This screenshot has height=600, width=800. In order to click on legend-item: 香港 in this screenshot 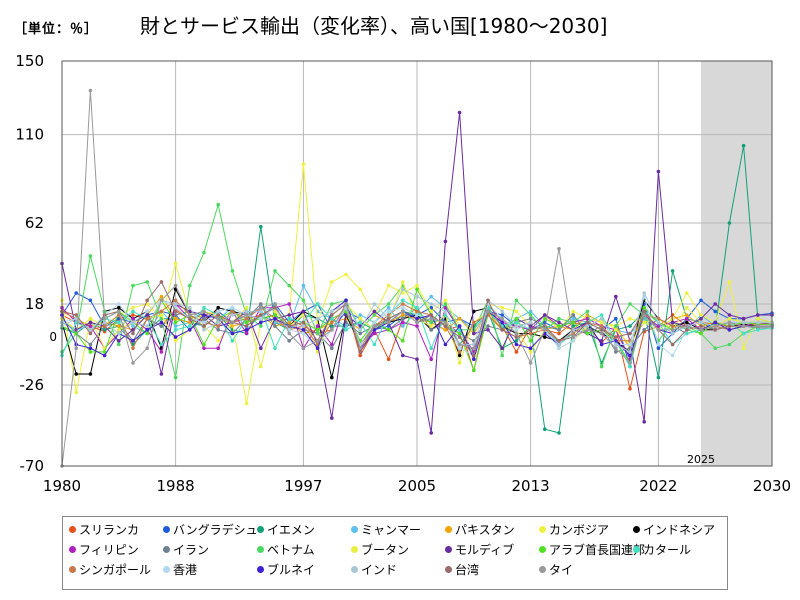, I will do `click(180, 569)`.